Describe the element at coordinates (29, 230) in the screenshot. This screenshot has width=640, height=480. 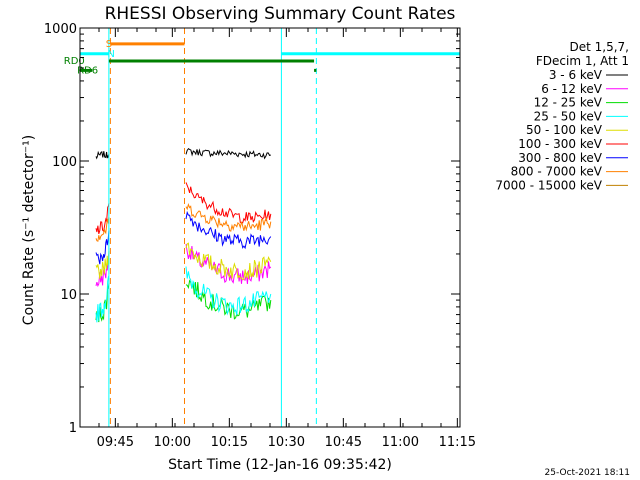
I see `y-axis-label: Count Rate (s⁻¹ detector⁻¹)` at that location.